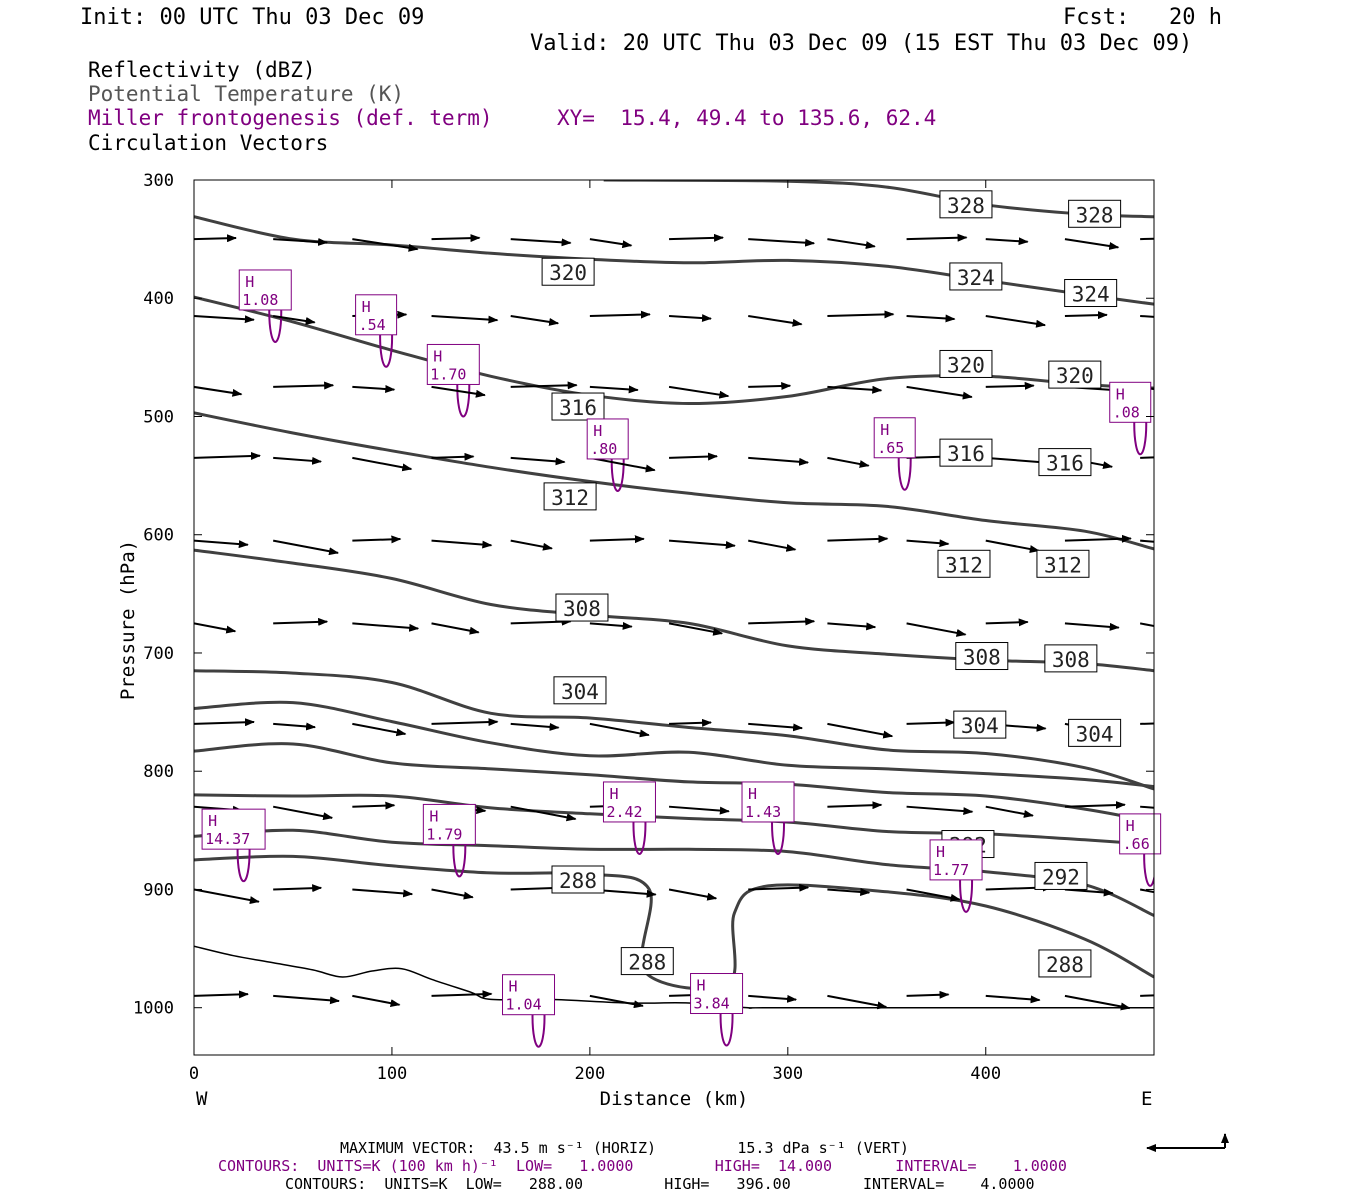 Image resolution: width=1350 pixels, height=1200 pixels. Describe the element at coordinates (158, 417) in the screenshot. I see `y-tick-label: 500` at that location.